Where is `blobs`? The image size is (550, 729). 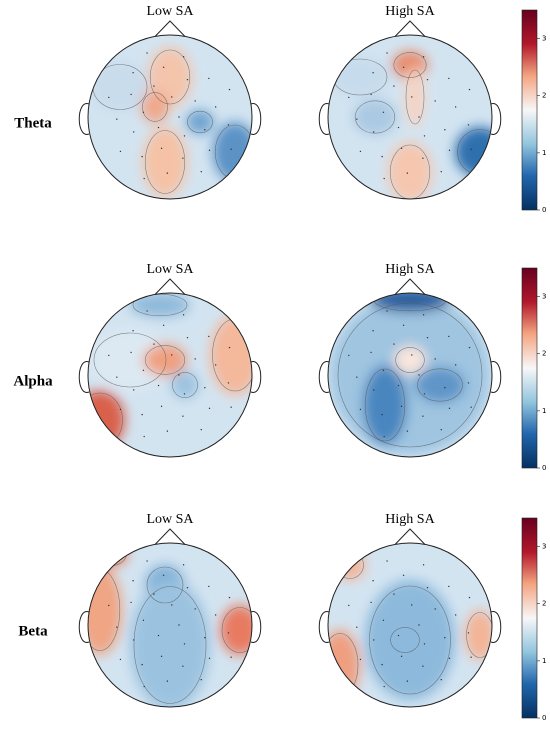 blobs is located at coordinates (410, 374).